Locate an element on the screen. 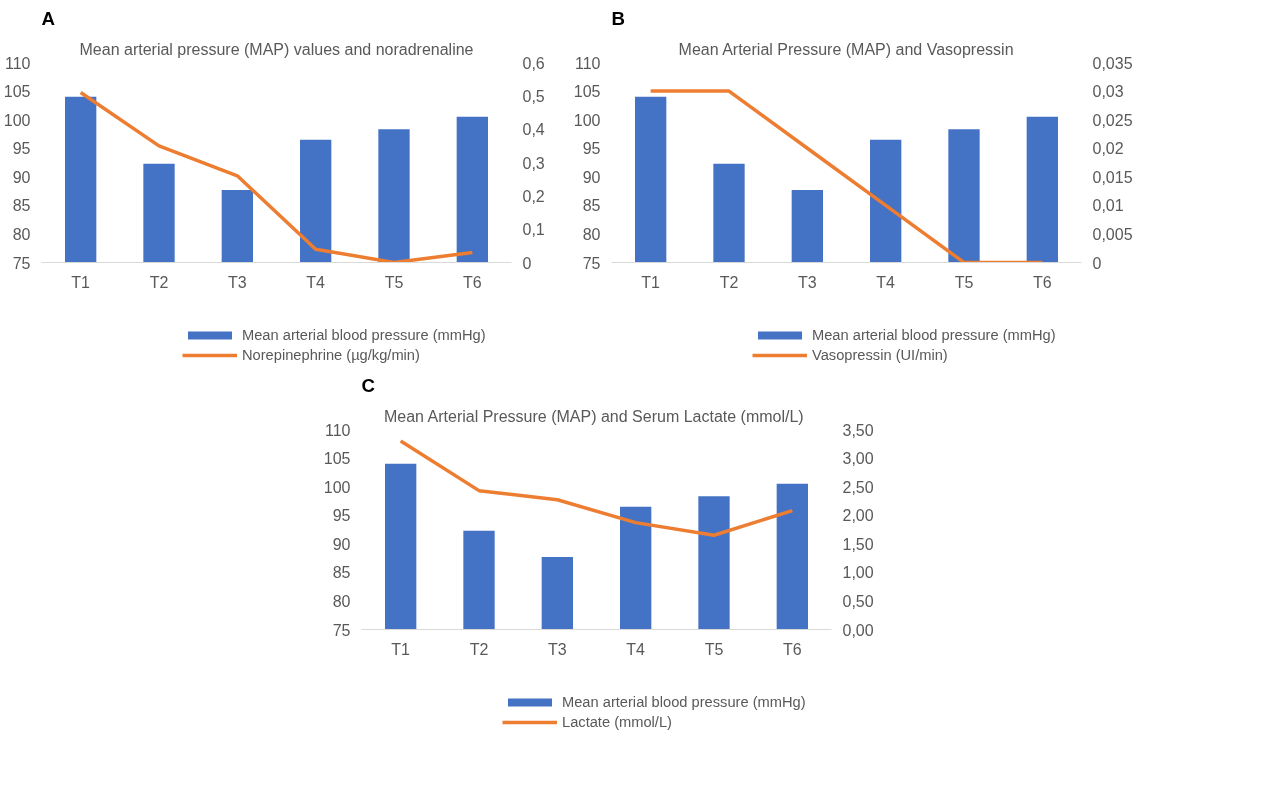 The width and height of the screenshot is (1271, 810). y2-tick-label: 2,00 is located at coordinates (858, 516).